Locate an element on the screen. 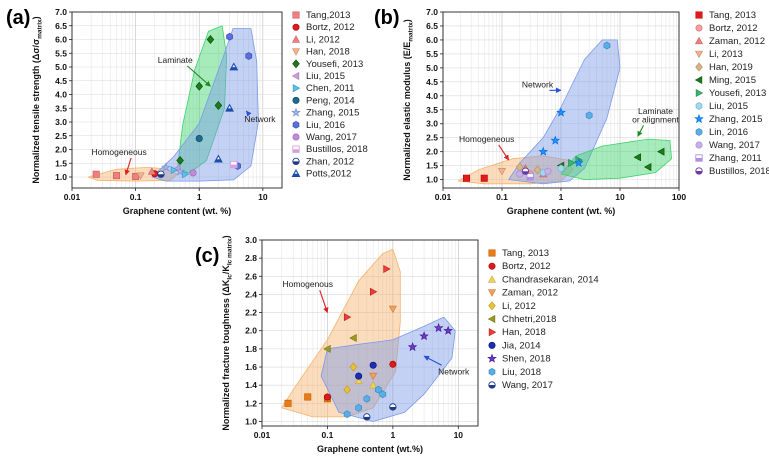 This screenshot has width=769, height=459. x-axis-title: Graphene content (wt.%) is located at coordinates (370, 449).